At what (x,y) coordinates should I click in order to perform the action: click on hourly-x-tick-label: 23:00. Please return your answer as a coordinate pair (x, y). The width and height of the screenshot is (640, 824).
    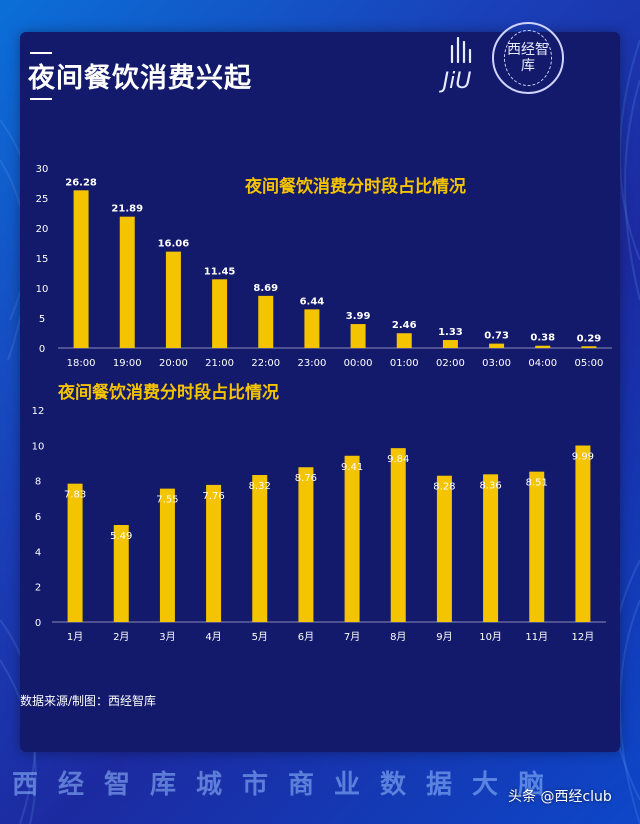
    Looking at the image, I should click on (312, 363).